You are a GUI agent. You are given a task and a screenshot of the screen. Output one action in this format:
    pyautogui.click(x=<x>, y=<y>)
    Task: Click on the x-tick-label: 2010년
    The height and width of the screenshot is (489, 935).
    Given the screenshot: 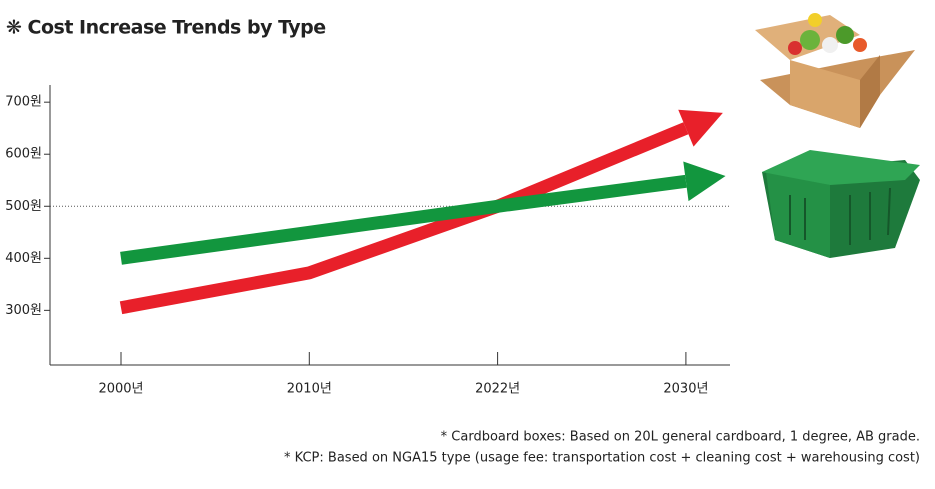 What is the action you would take?
    pyautogui.click(x=309, y=389)
    